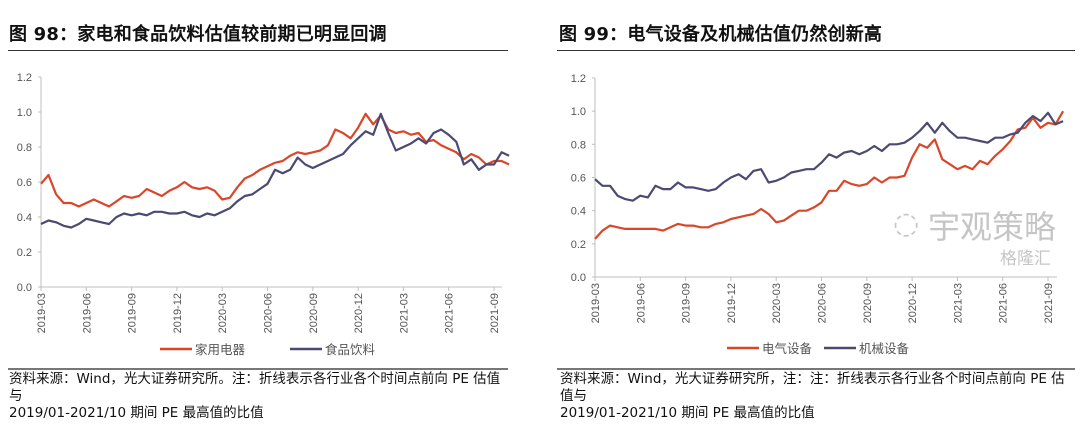  Describe the element at coordinates (220, 349) in the screenshot. I see `legend-label: 家用电器` at that location.